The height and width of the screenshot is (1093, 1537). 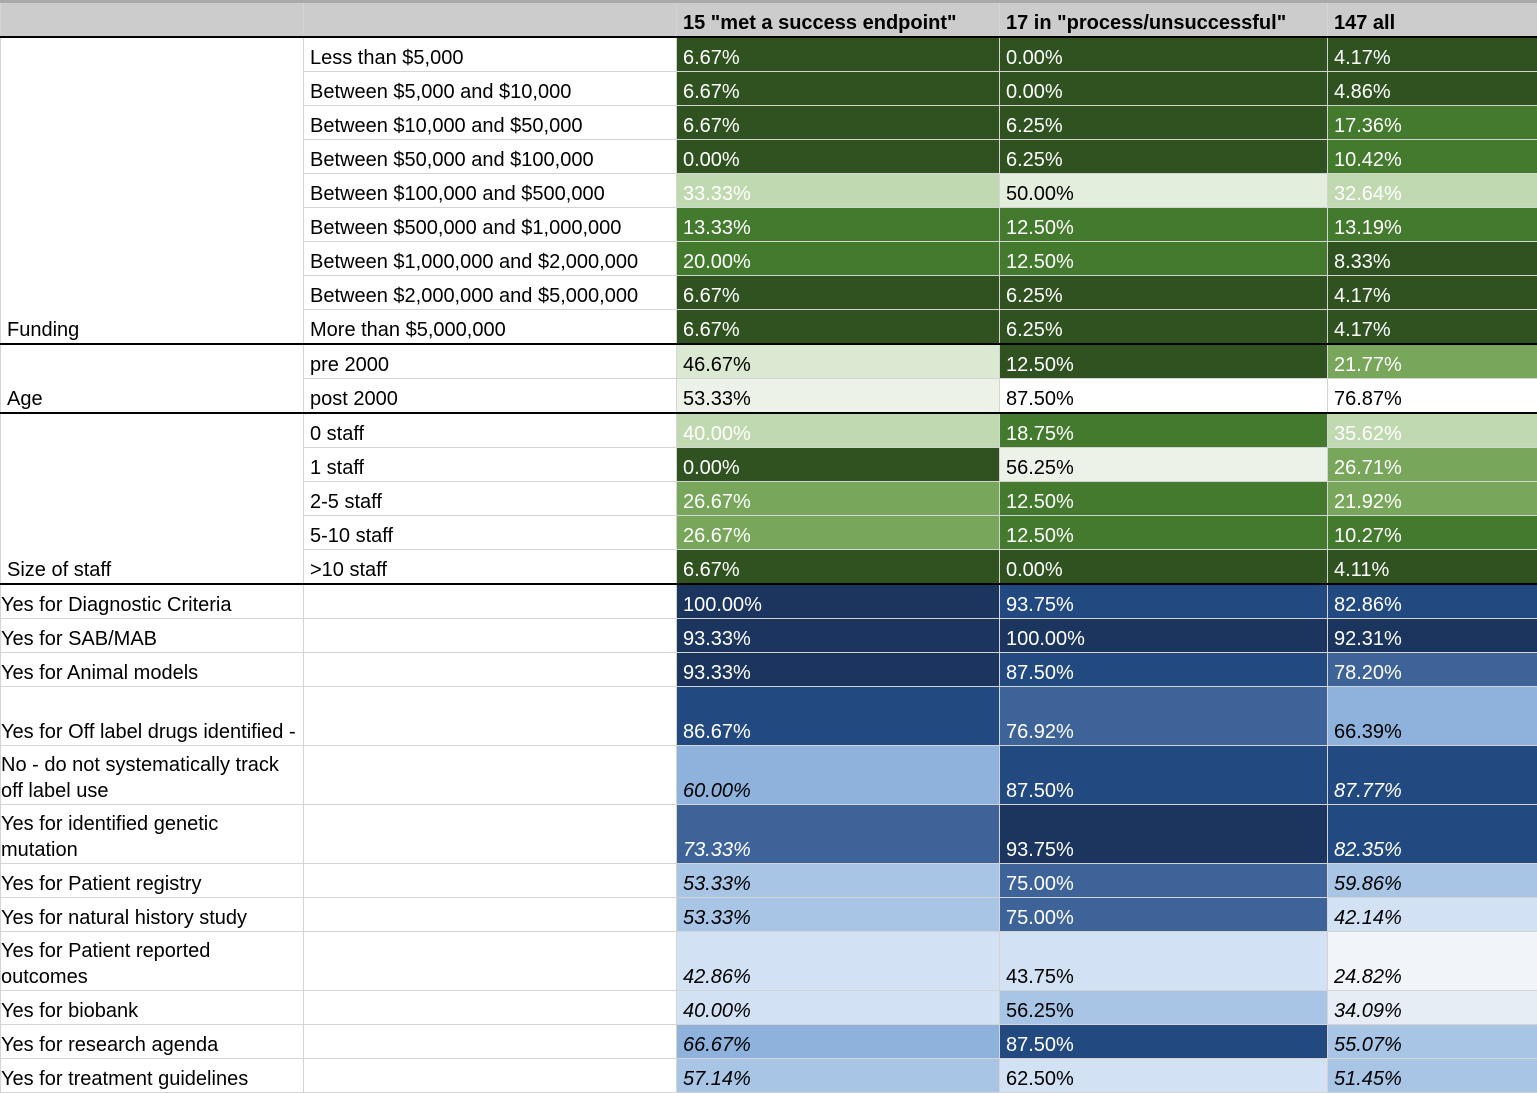 What do you see at coordinates (1164, 1008) in the screenshot?
I see `value-cell: 56.25%` at bounding box center [1164, 1008].